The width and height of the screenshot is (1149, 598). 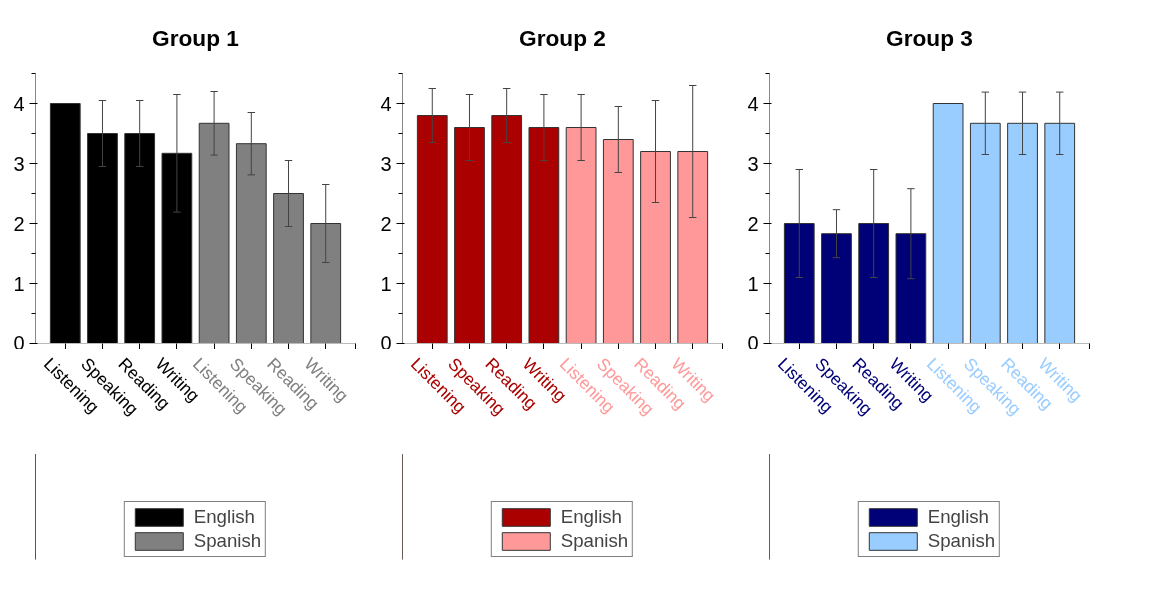 What do you see at coordinates (195, 38) in the screenshot?
I see `chart-title: Group 1` at bounding box center [195, 38].